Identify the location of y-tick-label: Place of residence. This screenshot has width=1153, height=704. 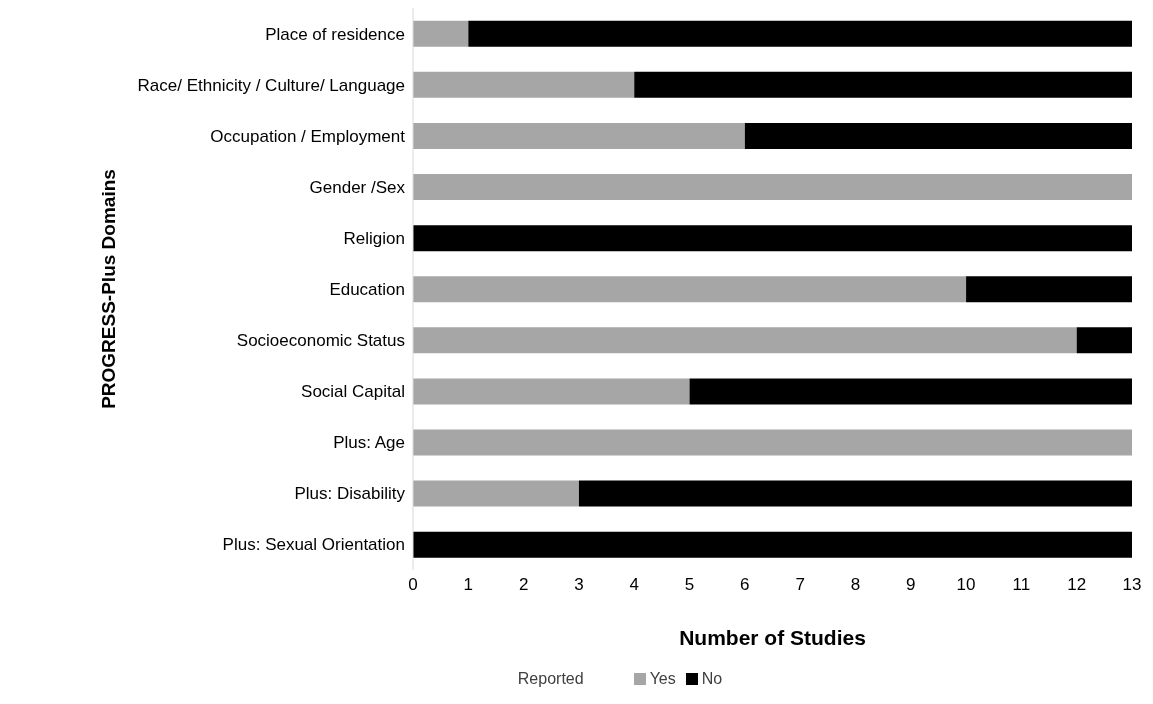
(335, 34).